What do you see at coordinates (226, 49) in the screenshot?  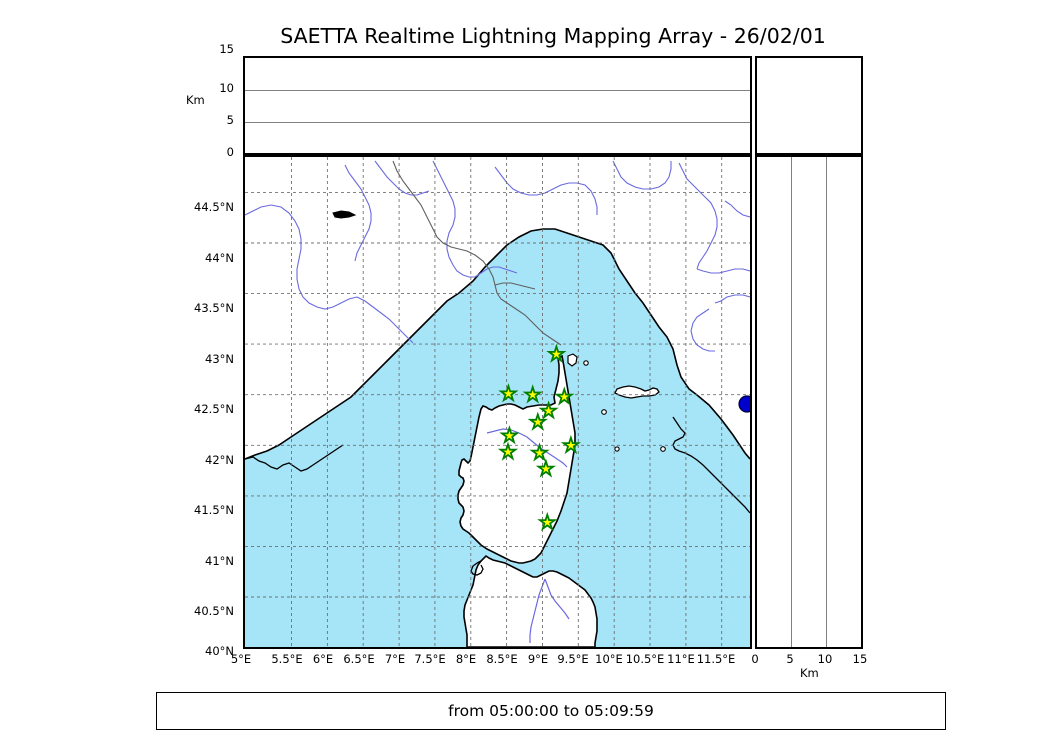 I see `top-panel-ytick-15: 15` at bounding box center [226, 49].